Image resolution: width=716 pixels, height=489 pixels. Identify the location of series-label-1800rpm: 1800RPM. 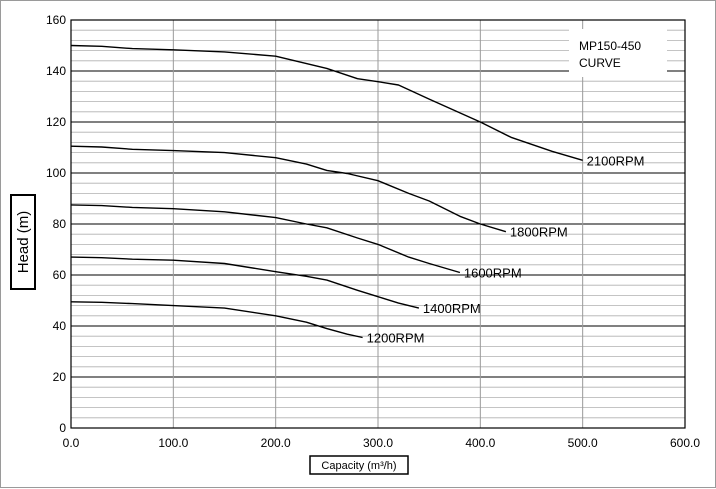
(539, 232).